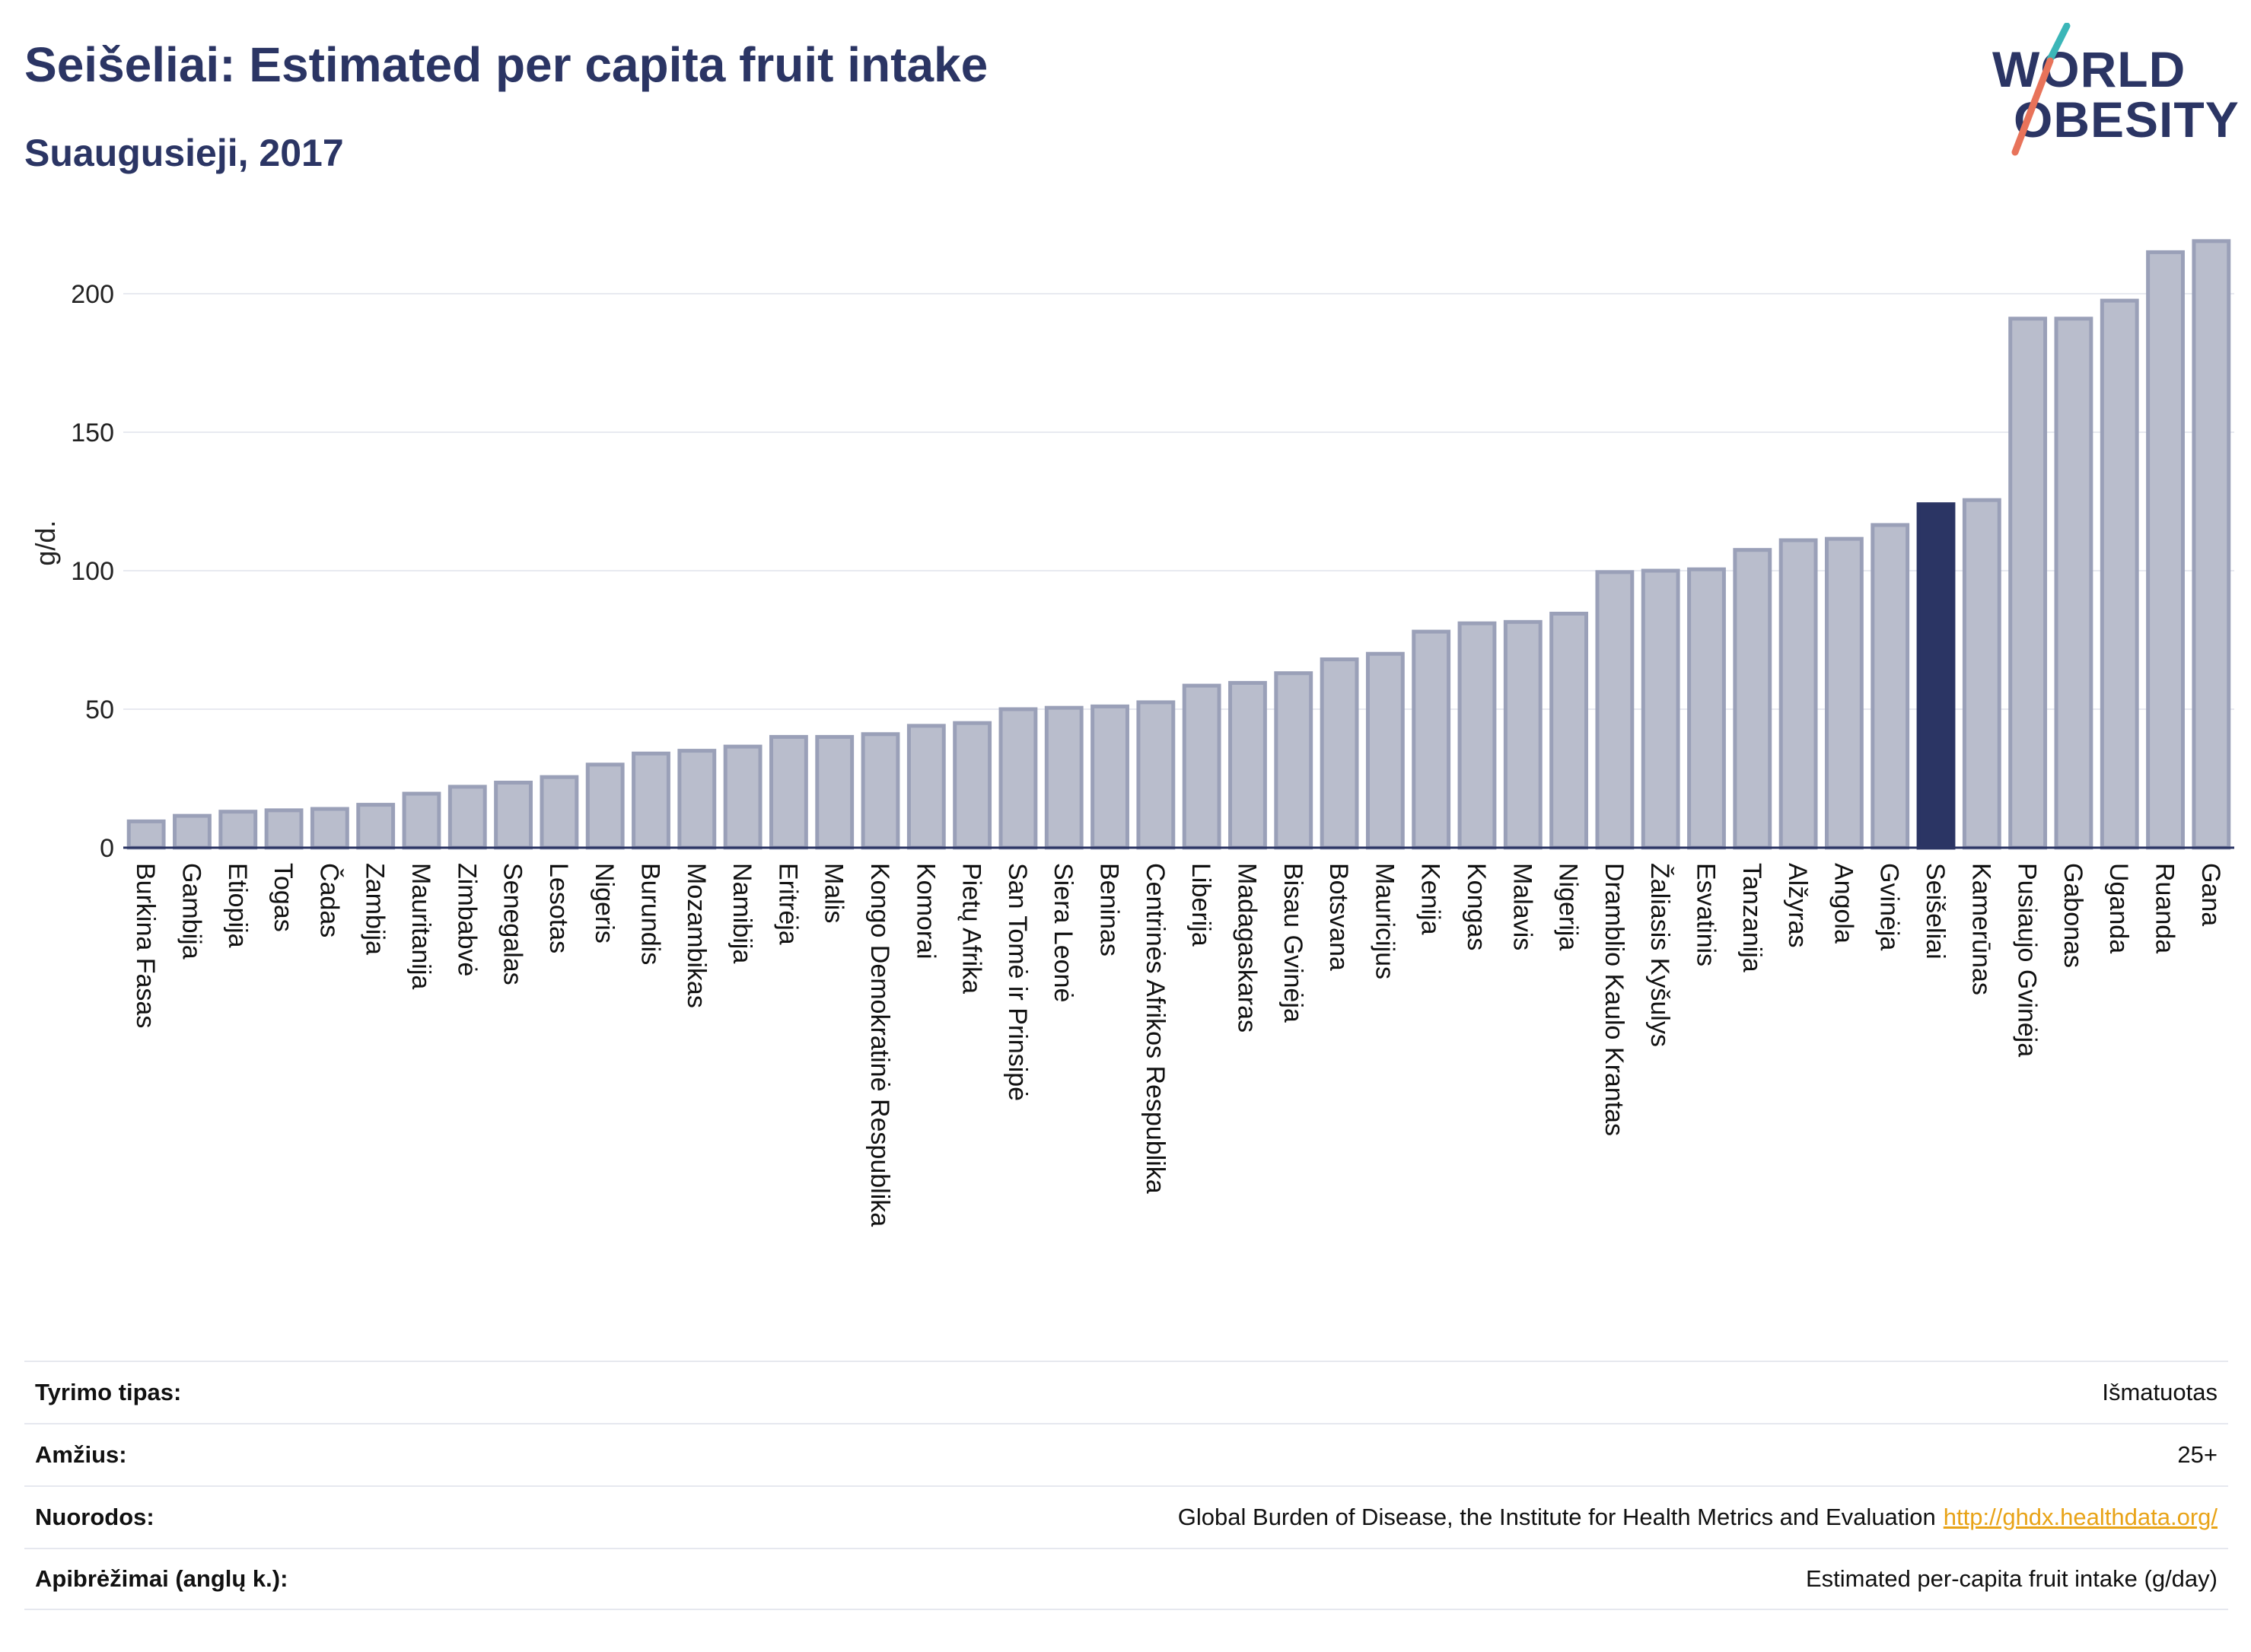  Describe the element at coordinates (1522, 906) in the screenshot. I see `x-tick-label: Malavis` at that location.